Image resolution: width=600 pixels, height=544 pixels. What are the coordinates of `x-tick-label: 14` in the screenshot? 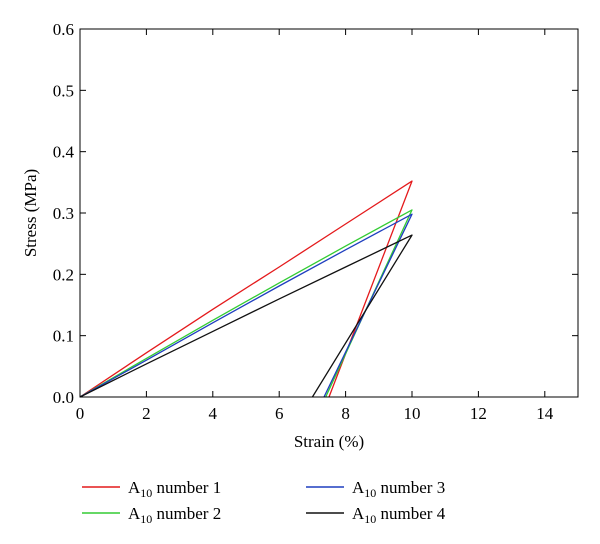 It's located at (545, 413).